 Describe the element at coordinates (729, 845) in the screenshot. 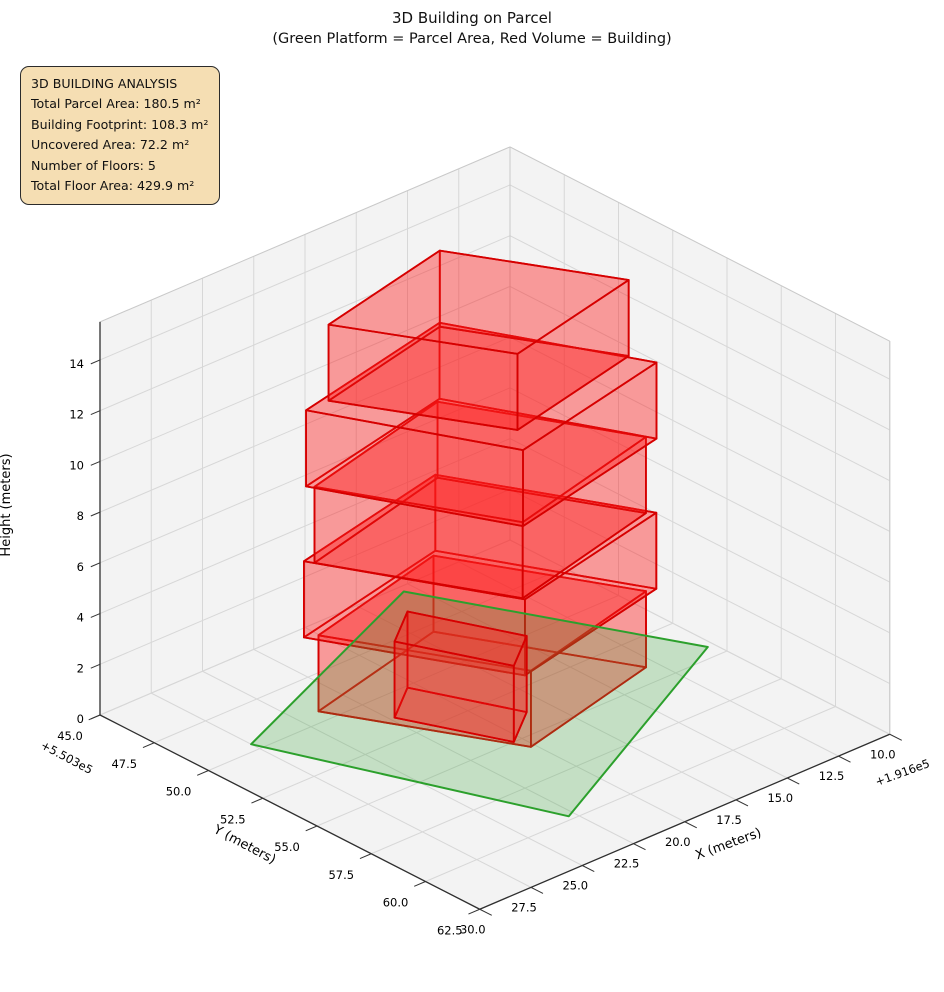

I see `x-axis-label: X (meters)` at that location.